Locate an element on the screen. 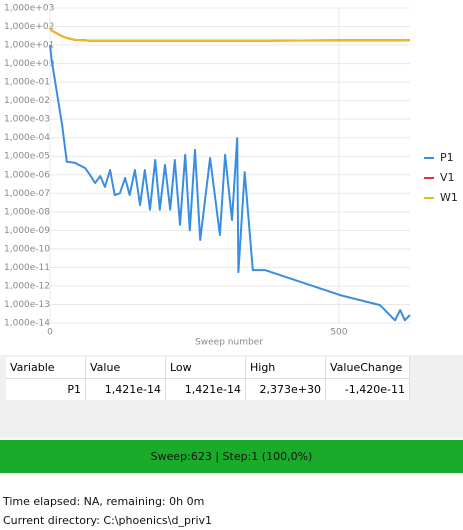  table-header: Variable Value Low High ValueChange is located at coordinates (208, 368).